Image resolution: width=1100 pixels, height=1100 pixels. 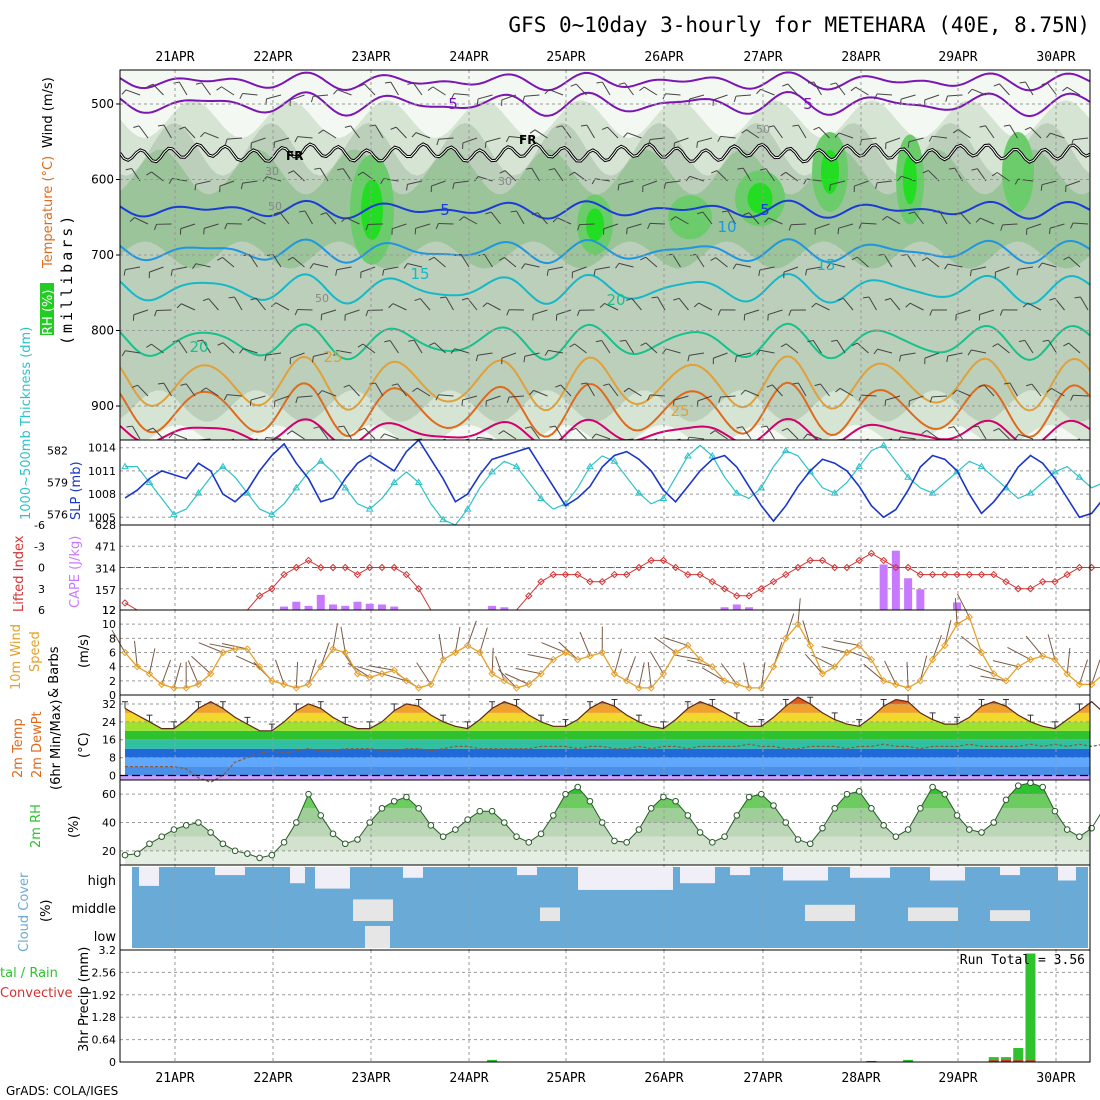 I want to click on wind10m-unit: (m/s), so click(x=84, y=651).